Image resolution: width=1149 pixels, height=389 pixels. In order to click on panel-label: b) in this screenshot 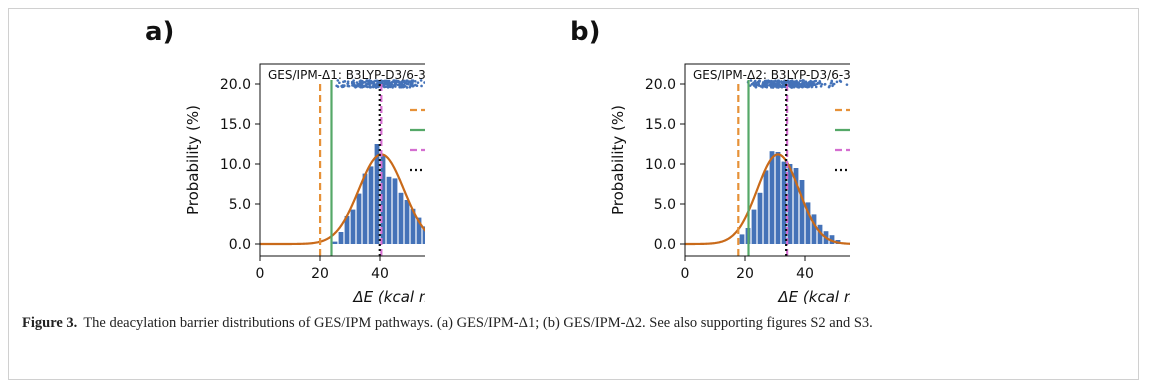, I will do `click(585, 32)`.